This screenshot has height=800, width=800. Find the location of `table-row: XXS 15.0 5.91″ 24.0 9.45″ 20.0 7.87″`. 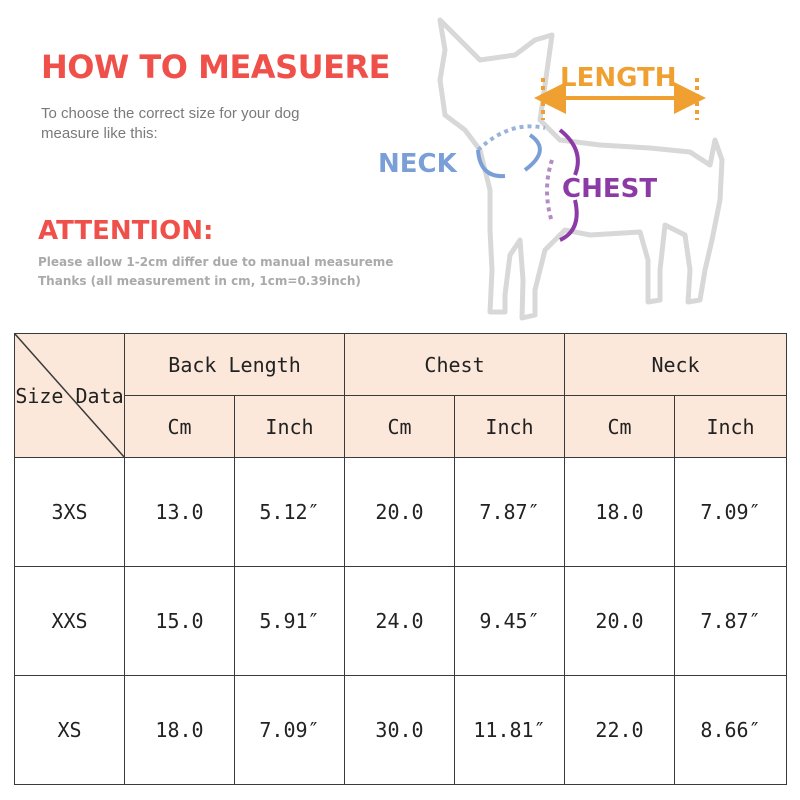

table-row: XXS 15.0 5.91″ 24.0 9.45″ 20.0 7.87″ is located at coordinates (401, 621).